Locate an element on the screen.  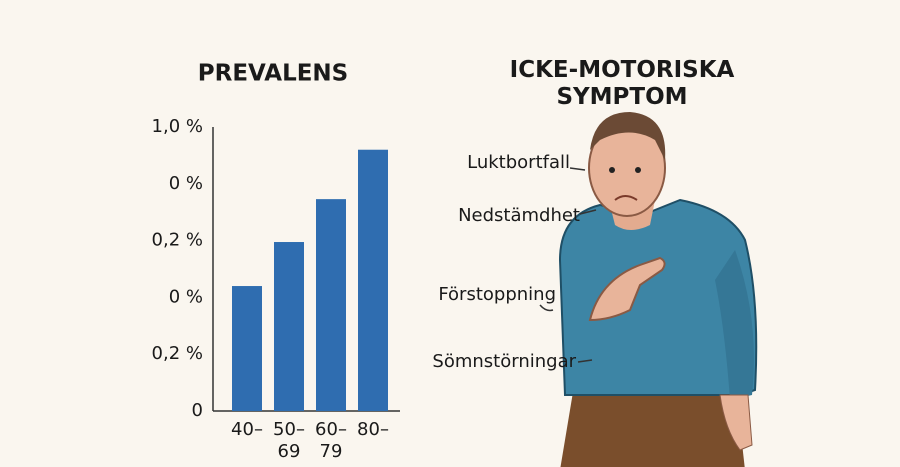
arm is located at coordinates (734, 325).